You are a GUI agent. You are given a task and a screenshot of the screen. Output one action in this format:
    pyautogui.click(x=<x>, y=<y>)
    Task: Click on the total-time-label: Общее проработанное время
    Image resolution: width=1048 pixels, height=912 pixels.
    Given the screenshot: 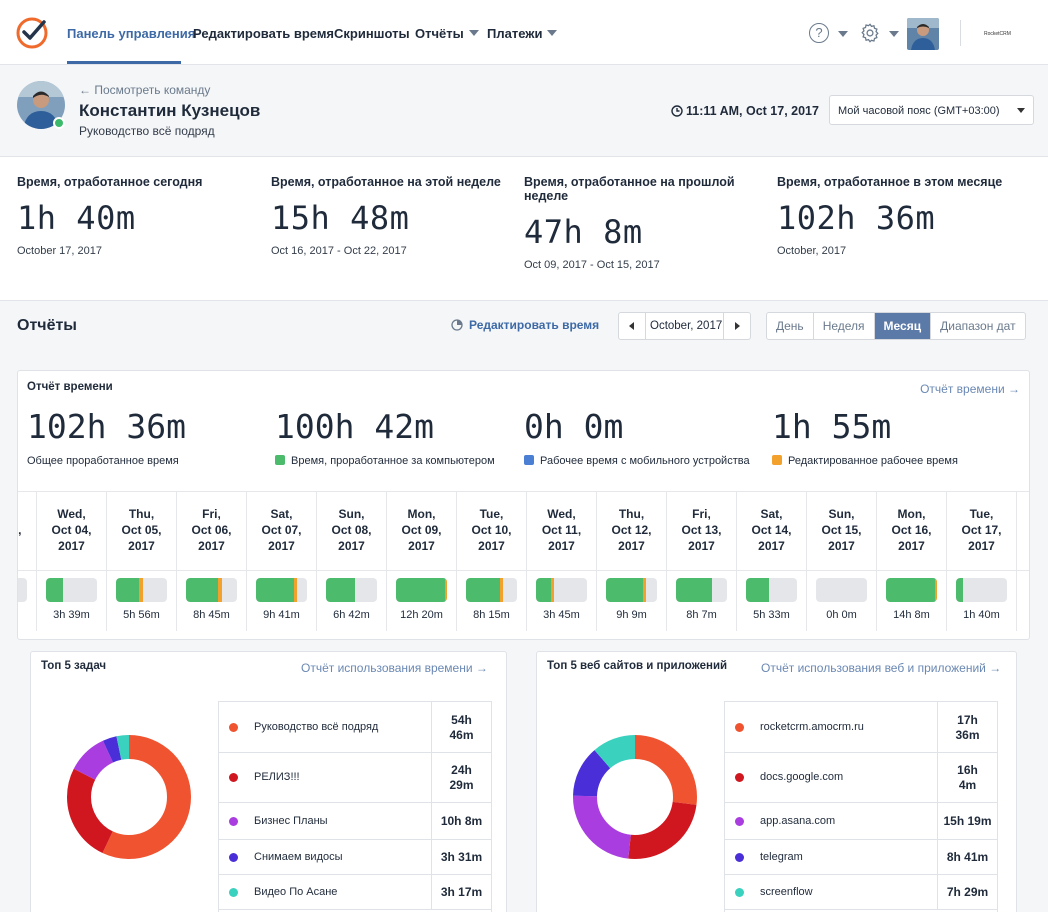 What is the action you would take?
    pyautogui.click(x=103, y=461)
    